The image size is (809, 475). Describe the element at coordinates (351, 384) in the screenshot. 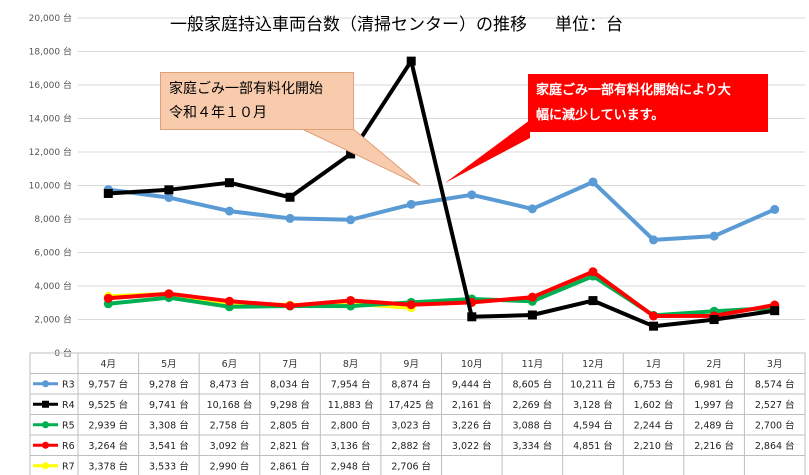

I see `data-label: 7,954 台` at that location.